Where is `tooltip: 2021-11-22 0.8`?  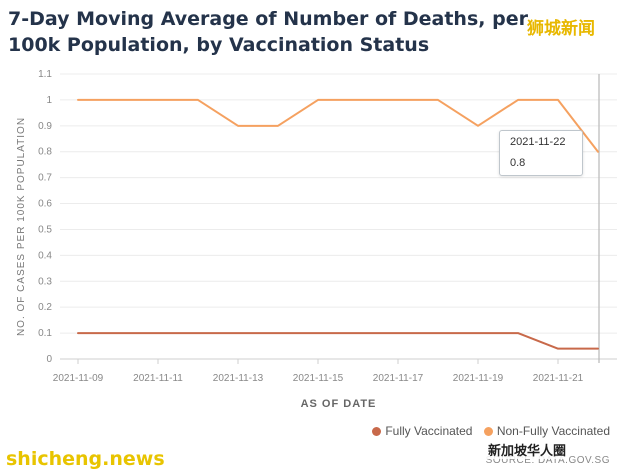
tooltip: 2021-11-22 0.8 is located at coordinates (541, 153).